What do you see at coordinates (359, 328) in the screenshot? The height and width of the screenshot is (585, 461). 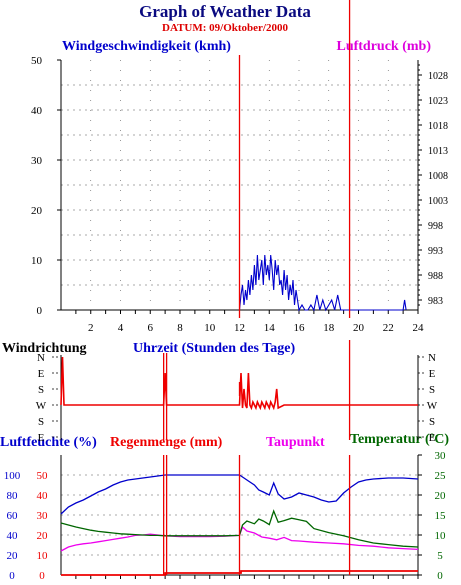 I see `x-tick-label: 20` at bounding box center [359, 328].